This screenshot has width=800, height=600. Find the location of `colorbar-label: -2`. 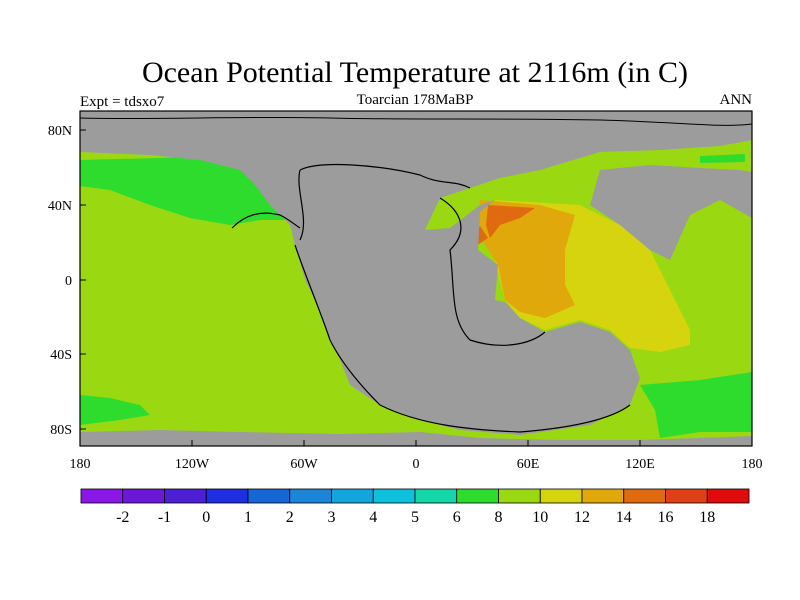

colorbar-label: -2 is located at coordinates (122, 517).